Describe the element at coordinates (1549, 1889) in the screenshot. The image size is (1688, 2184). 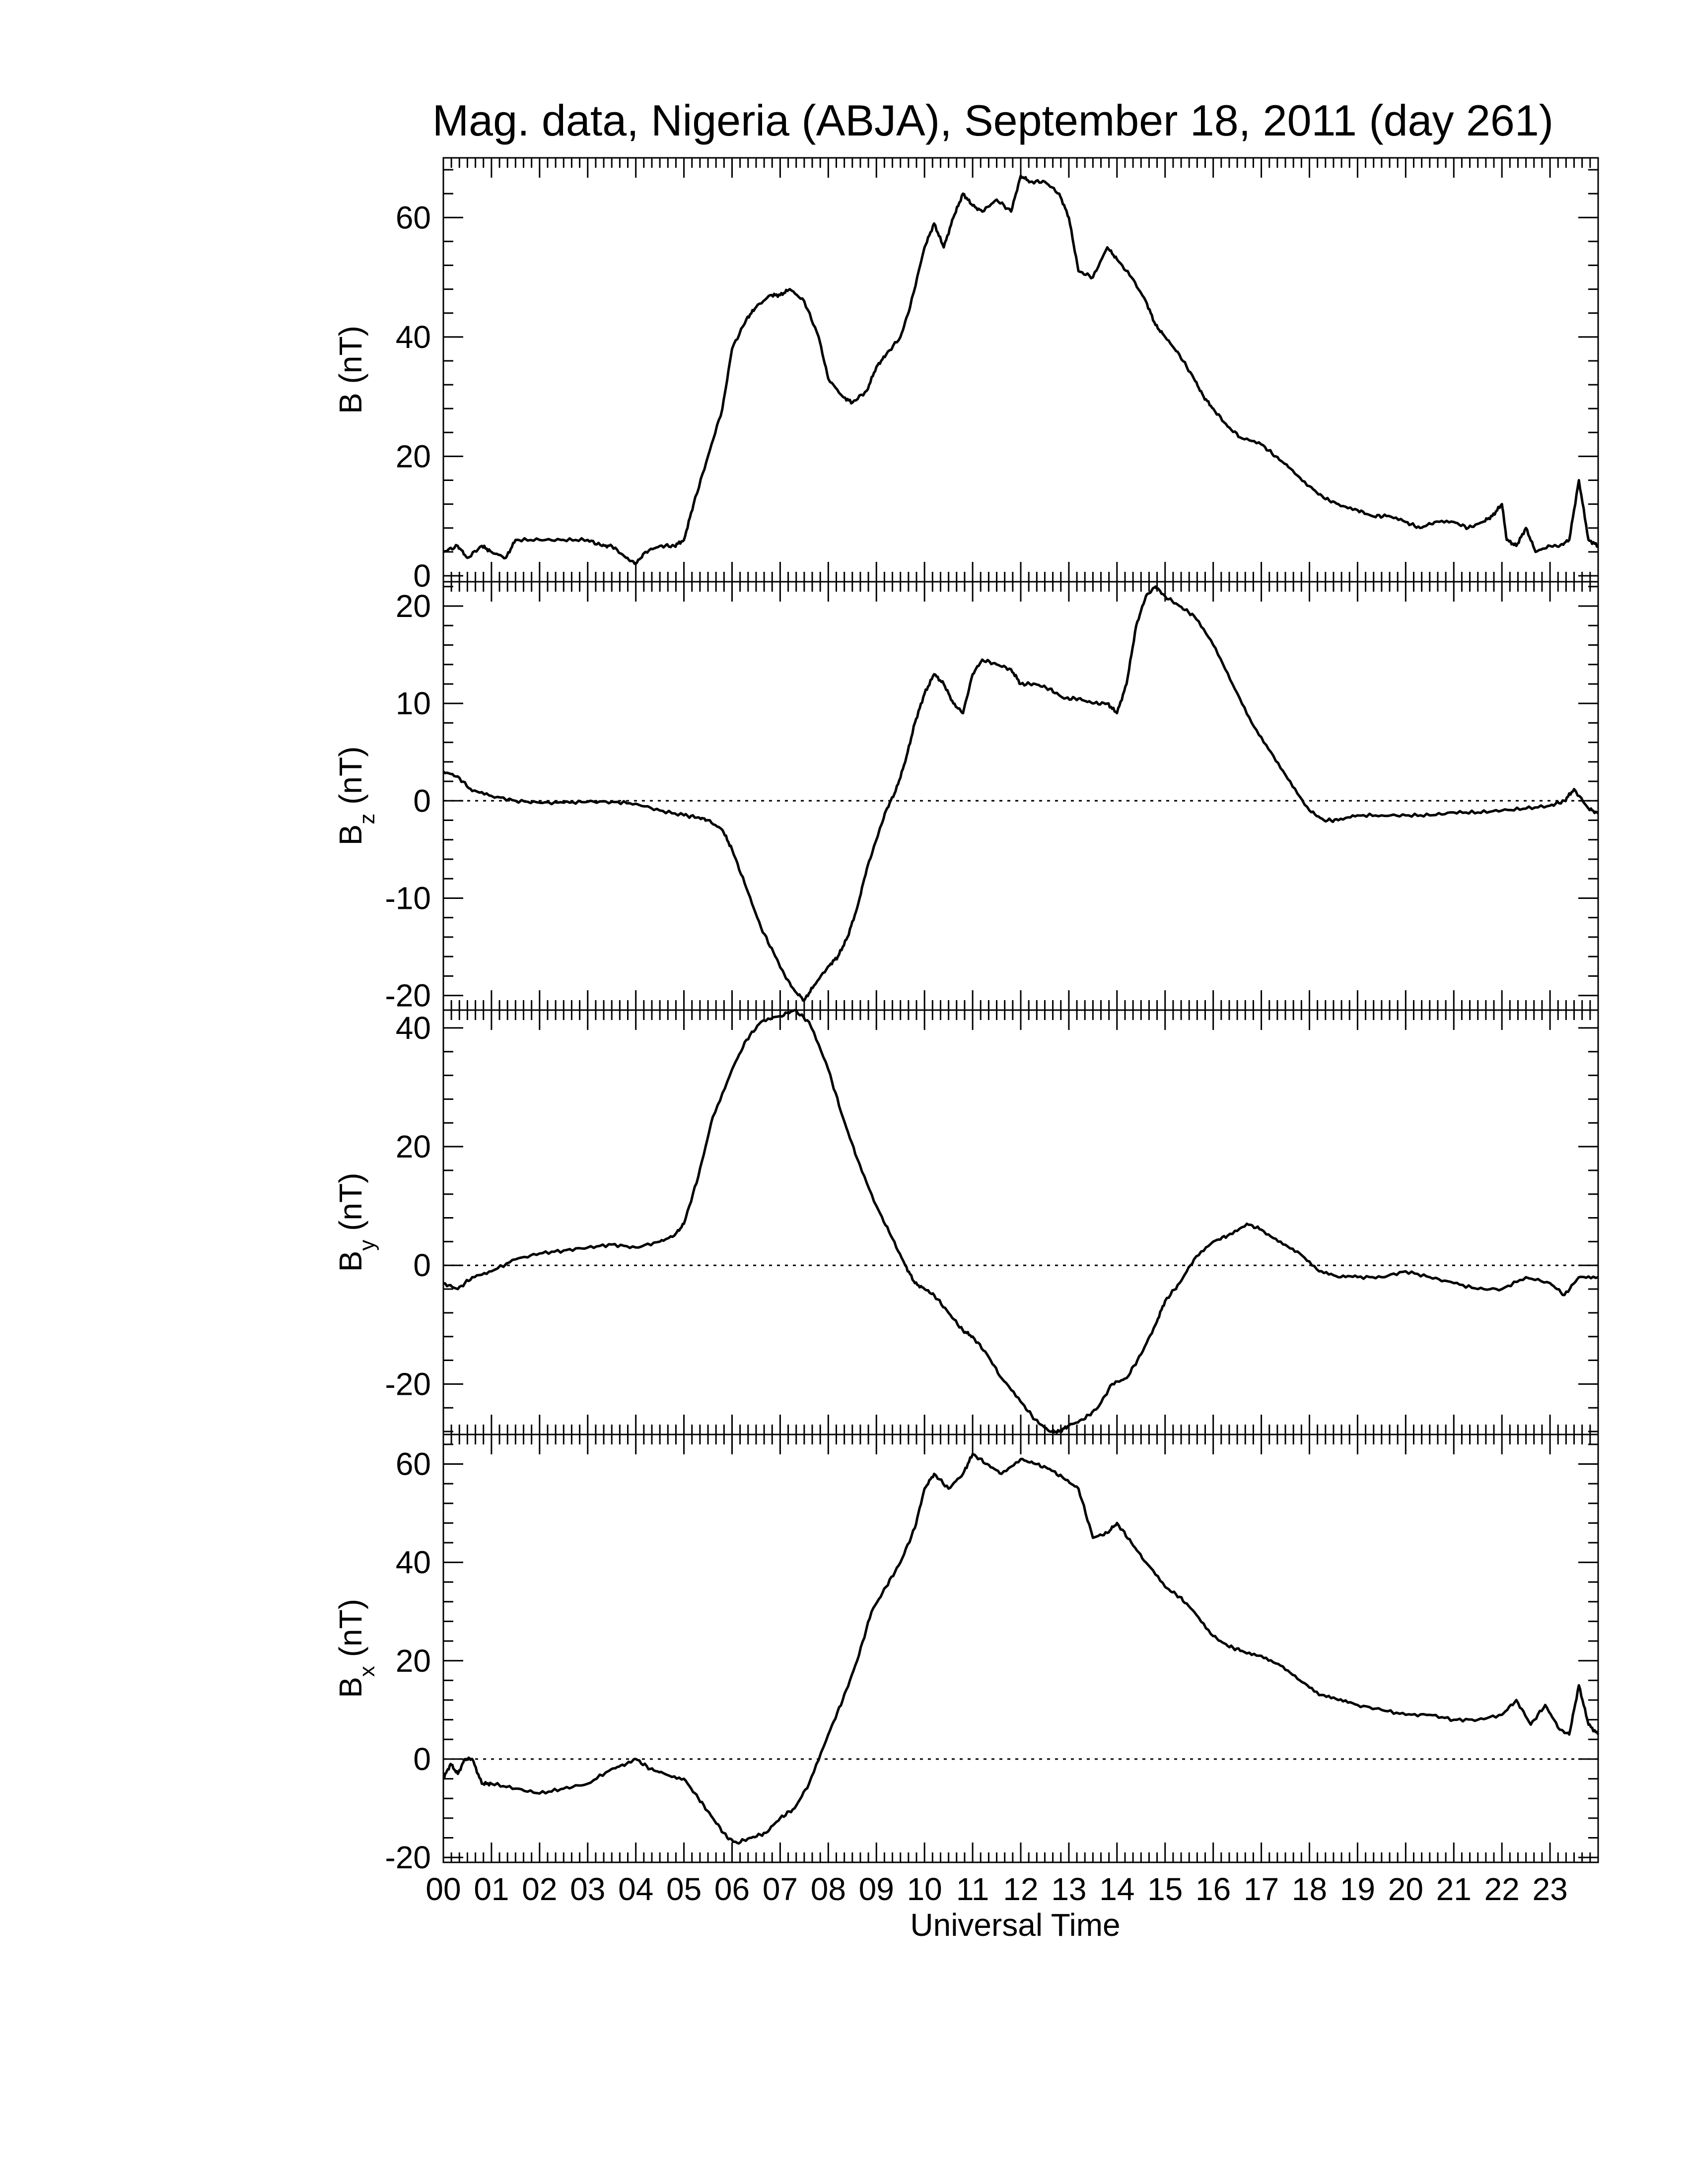
I see `x-tick-label: 23` at that location.